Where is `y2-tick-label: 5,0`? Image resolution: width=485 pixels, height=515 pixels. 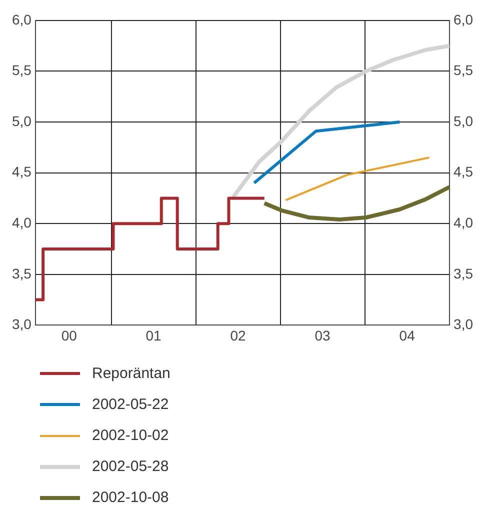 y2-tick-label: 5,0 is located at coordinates (464, 120).